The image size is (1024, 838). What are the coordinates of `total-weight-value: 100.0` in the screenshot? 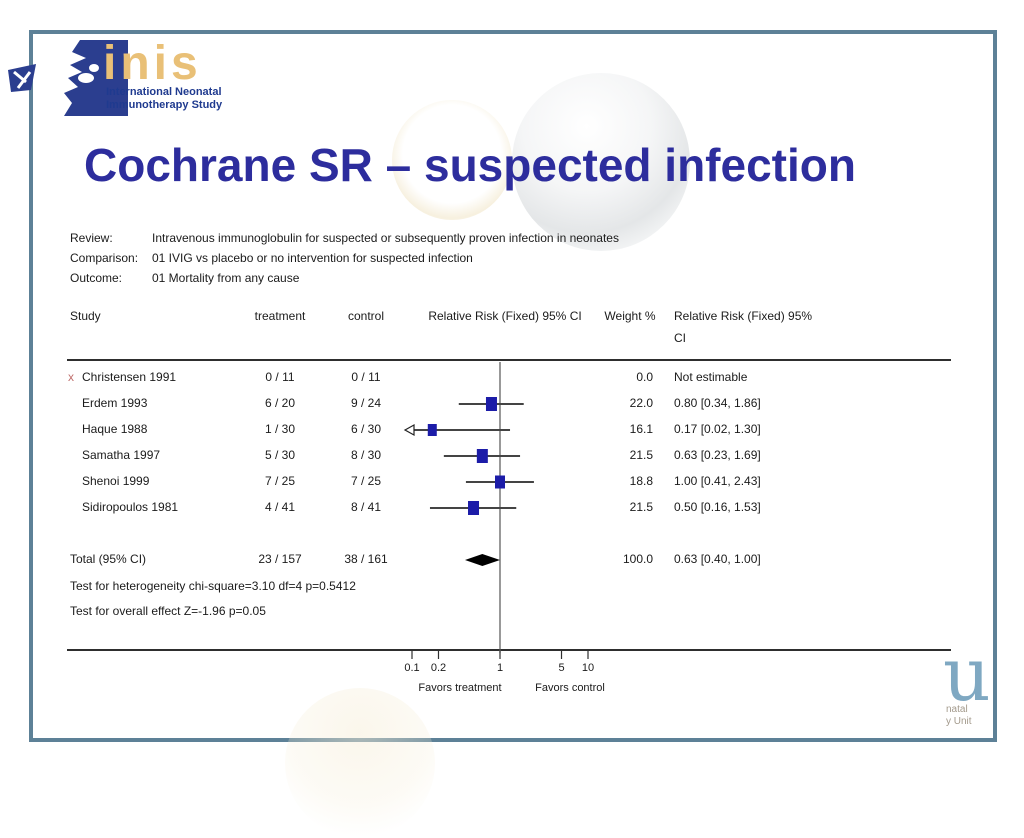 It's located at (637, 559).